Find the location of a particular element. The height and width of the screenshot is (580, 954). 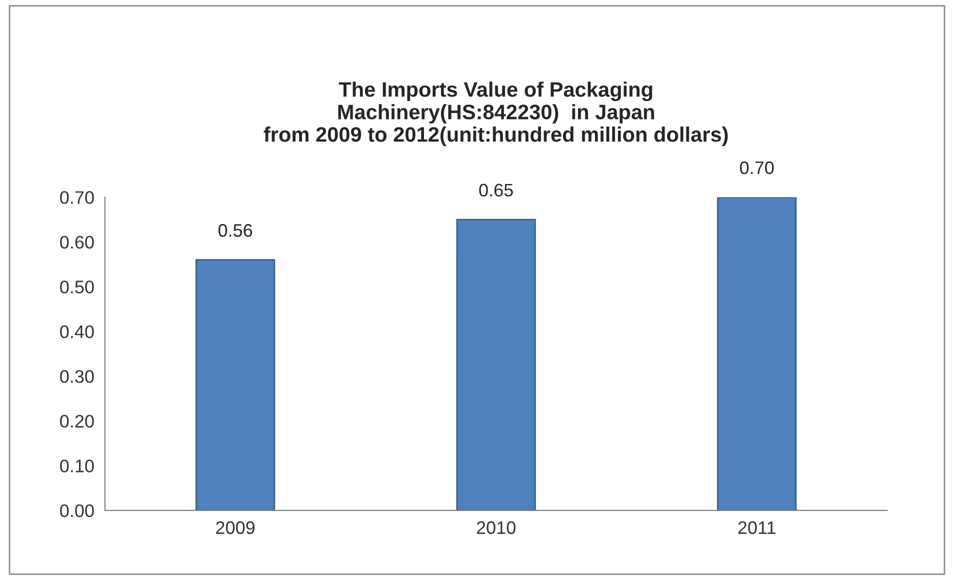

y-tick-label: 0.00 is located at coordinates (77, 511).